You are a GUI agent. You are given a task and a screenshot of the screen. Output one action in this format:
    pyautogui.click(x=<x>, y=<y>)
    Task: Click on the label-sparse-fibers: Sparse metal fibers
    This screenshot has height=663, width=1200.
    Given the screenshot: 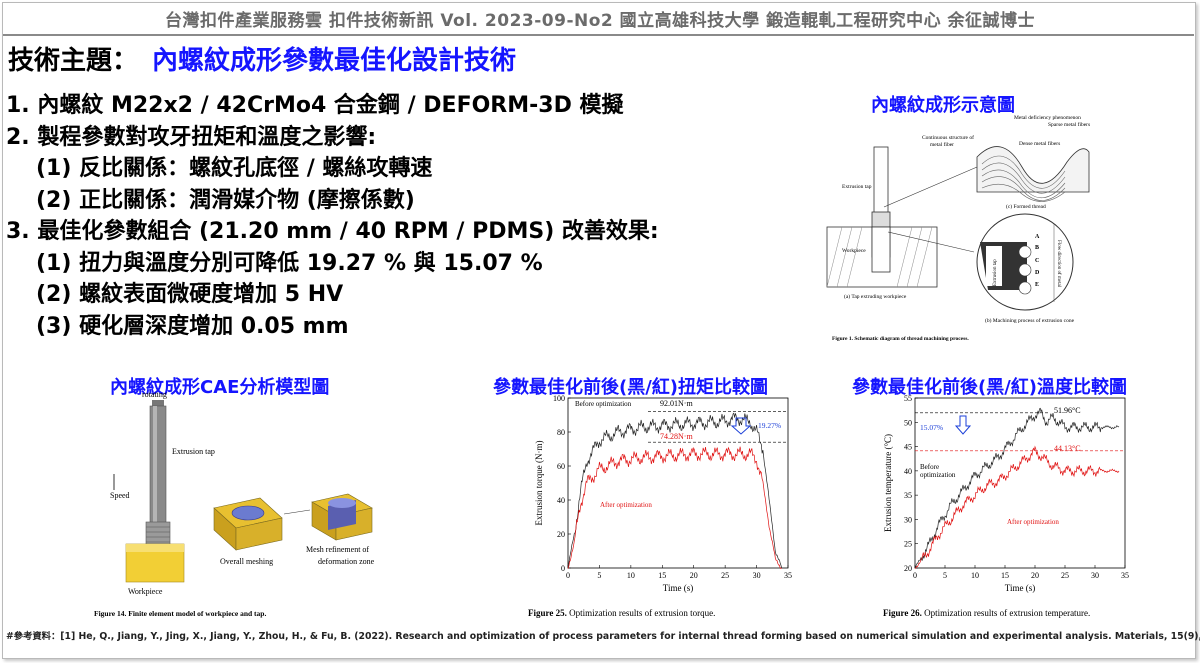 What is the action you would take?
    pyautogui.click(x=1069, y=124)
    